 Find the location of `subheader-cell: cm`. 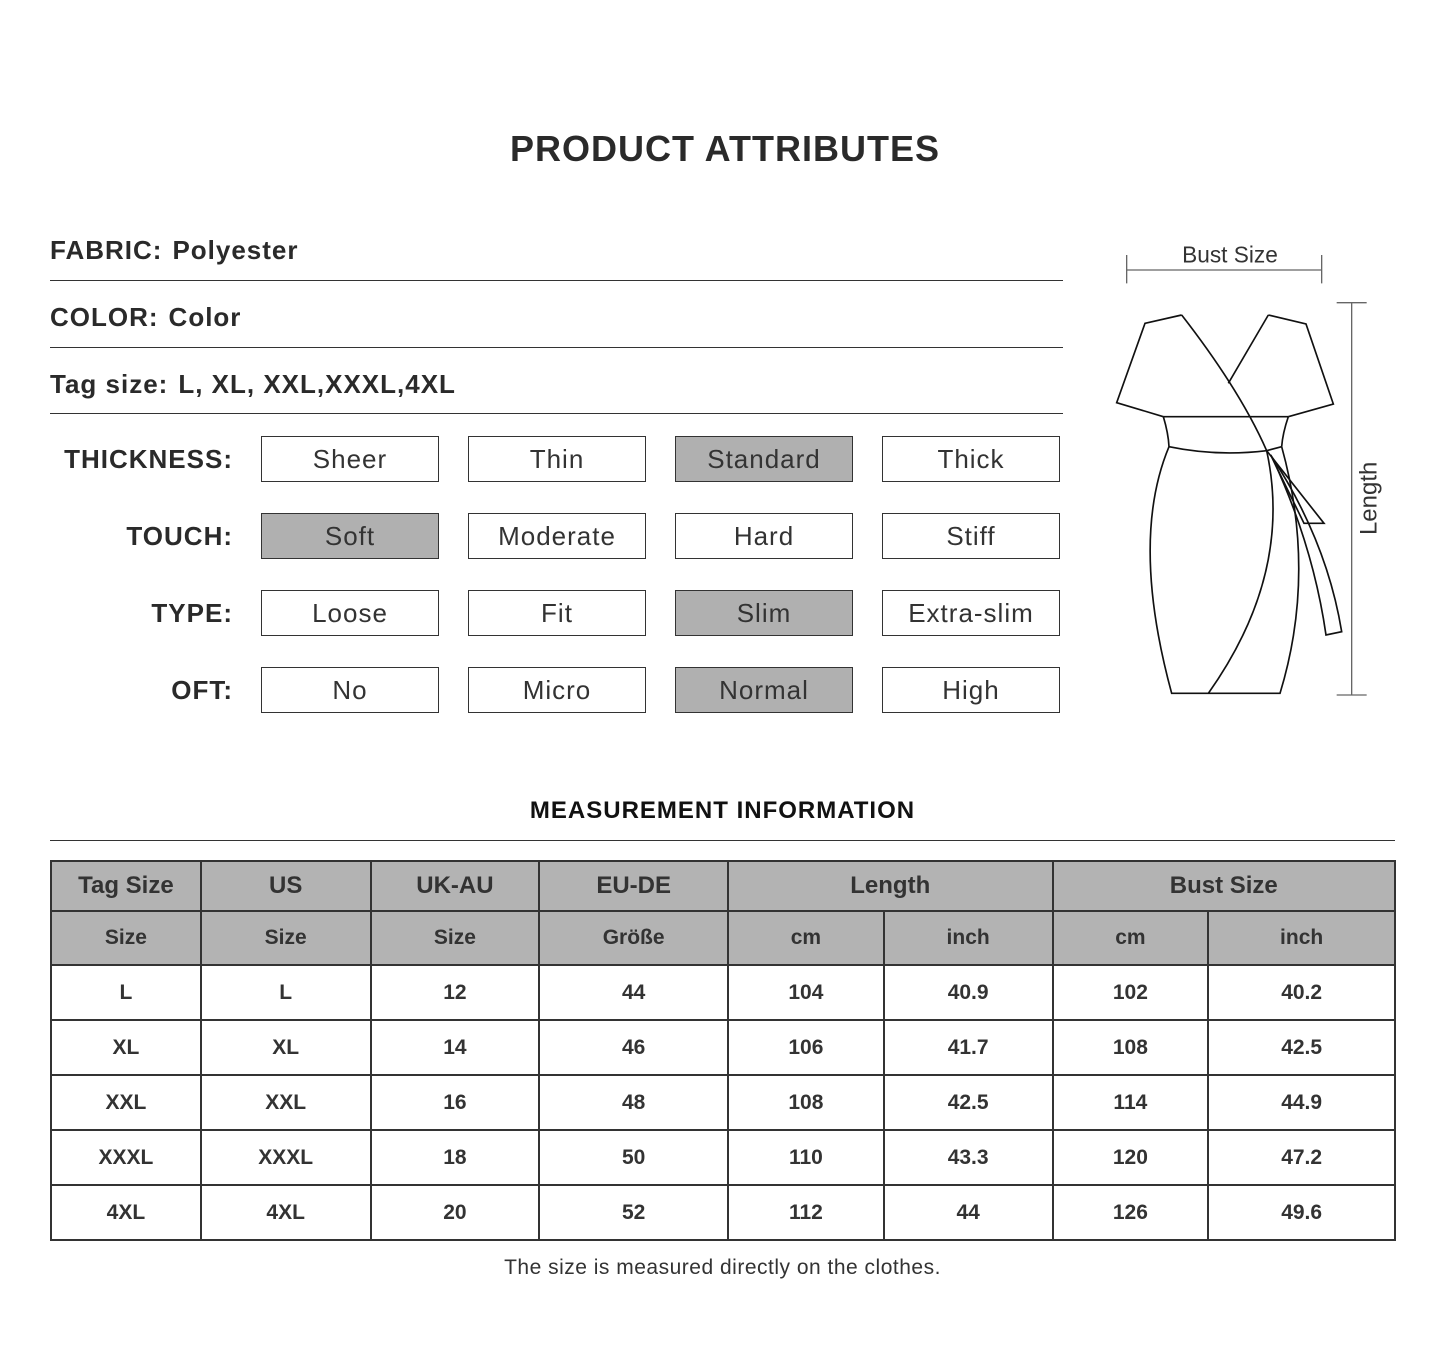

subheader-cell: cm is located at coordinates (806, 938).